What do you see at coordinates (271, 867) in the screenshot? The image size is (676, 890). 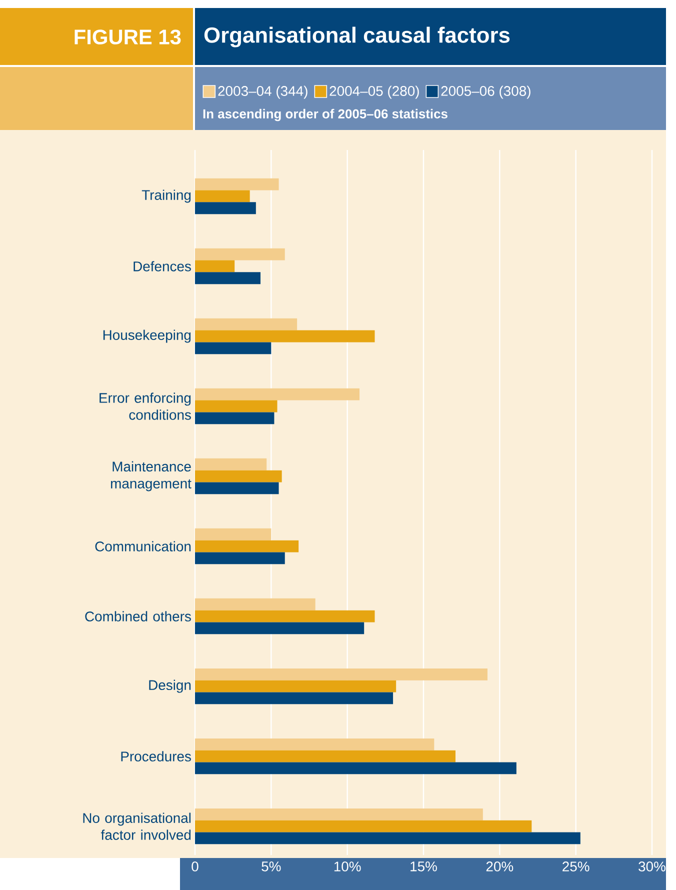 I see `x-tick-label: 5%` at bounding box center [271, 867].